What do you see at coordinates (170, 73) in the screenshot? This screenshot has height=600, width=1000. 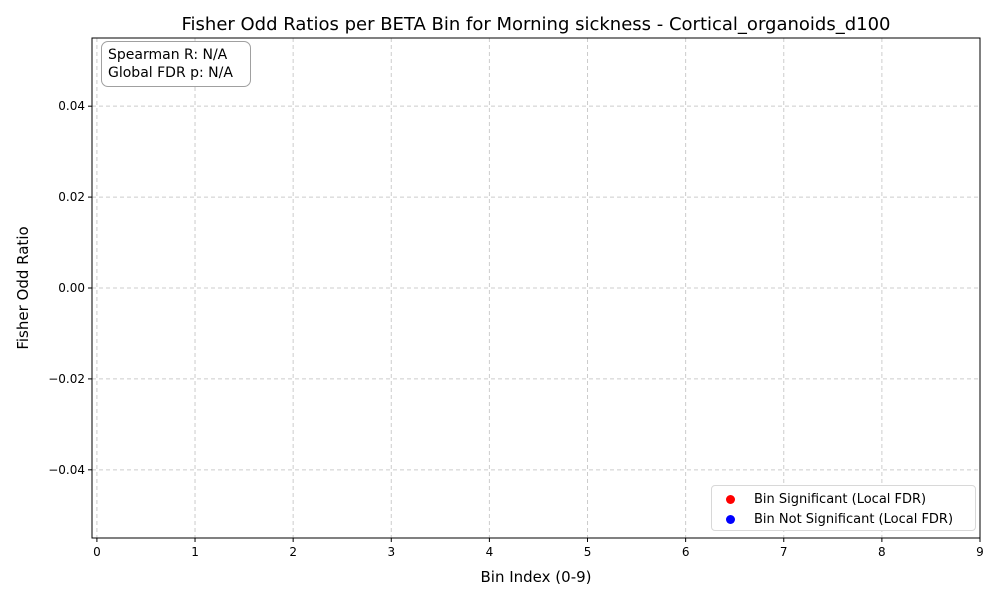 I see `global-fdr-text: Global FDR p: N/A` at bounding box center [170, 73].